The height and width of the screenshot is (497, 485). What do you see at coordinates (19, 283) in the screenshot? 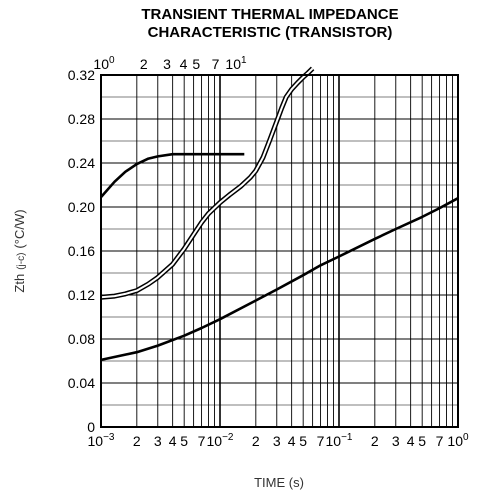
I see `y-axis-label-main: Zth` at bounding box center [19, 283].